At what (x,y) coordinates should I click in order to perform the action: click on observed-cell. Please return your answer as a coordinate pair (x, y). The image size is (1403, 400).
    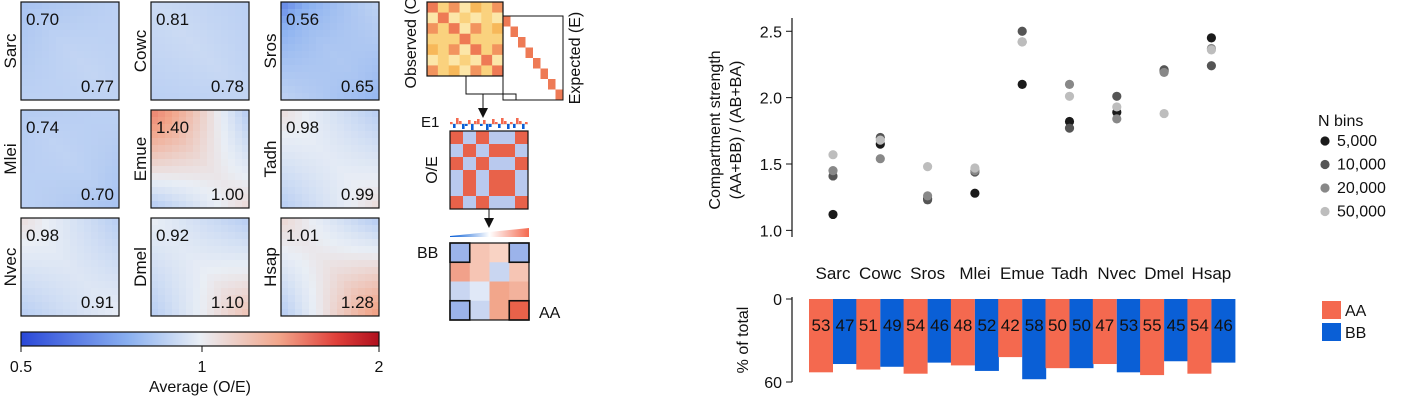
    Looking at the image, I should click on (487, 29).